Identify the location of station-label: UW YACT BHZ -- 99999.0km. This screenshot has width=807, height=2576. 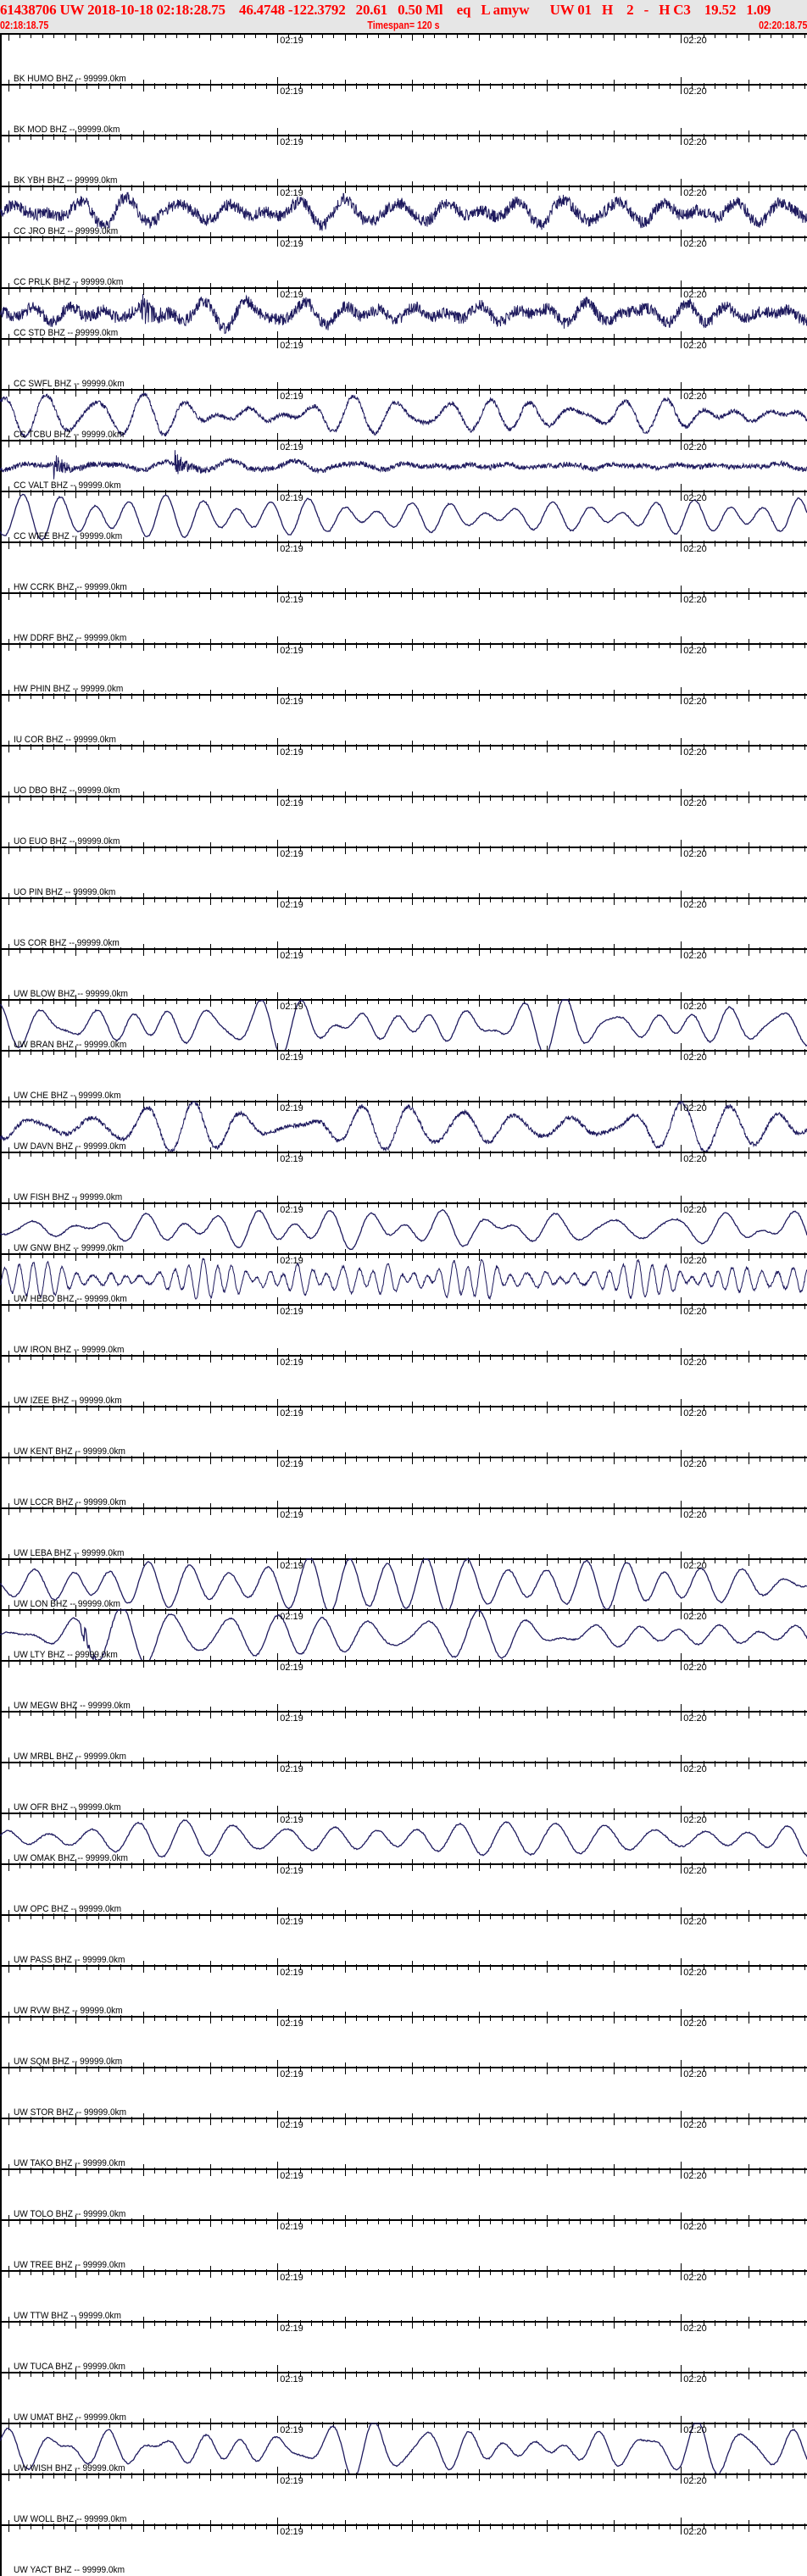
(69, 2570).